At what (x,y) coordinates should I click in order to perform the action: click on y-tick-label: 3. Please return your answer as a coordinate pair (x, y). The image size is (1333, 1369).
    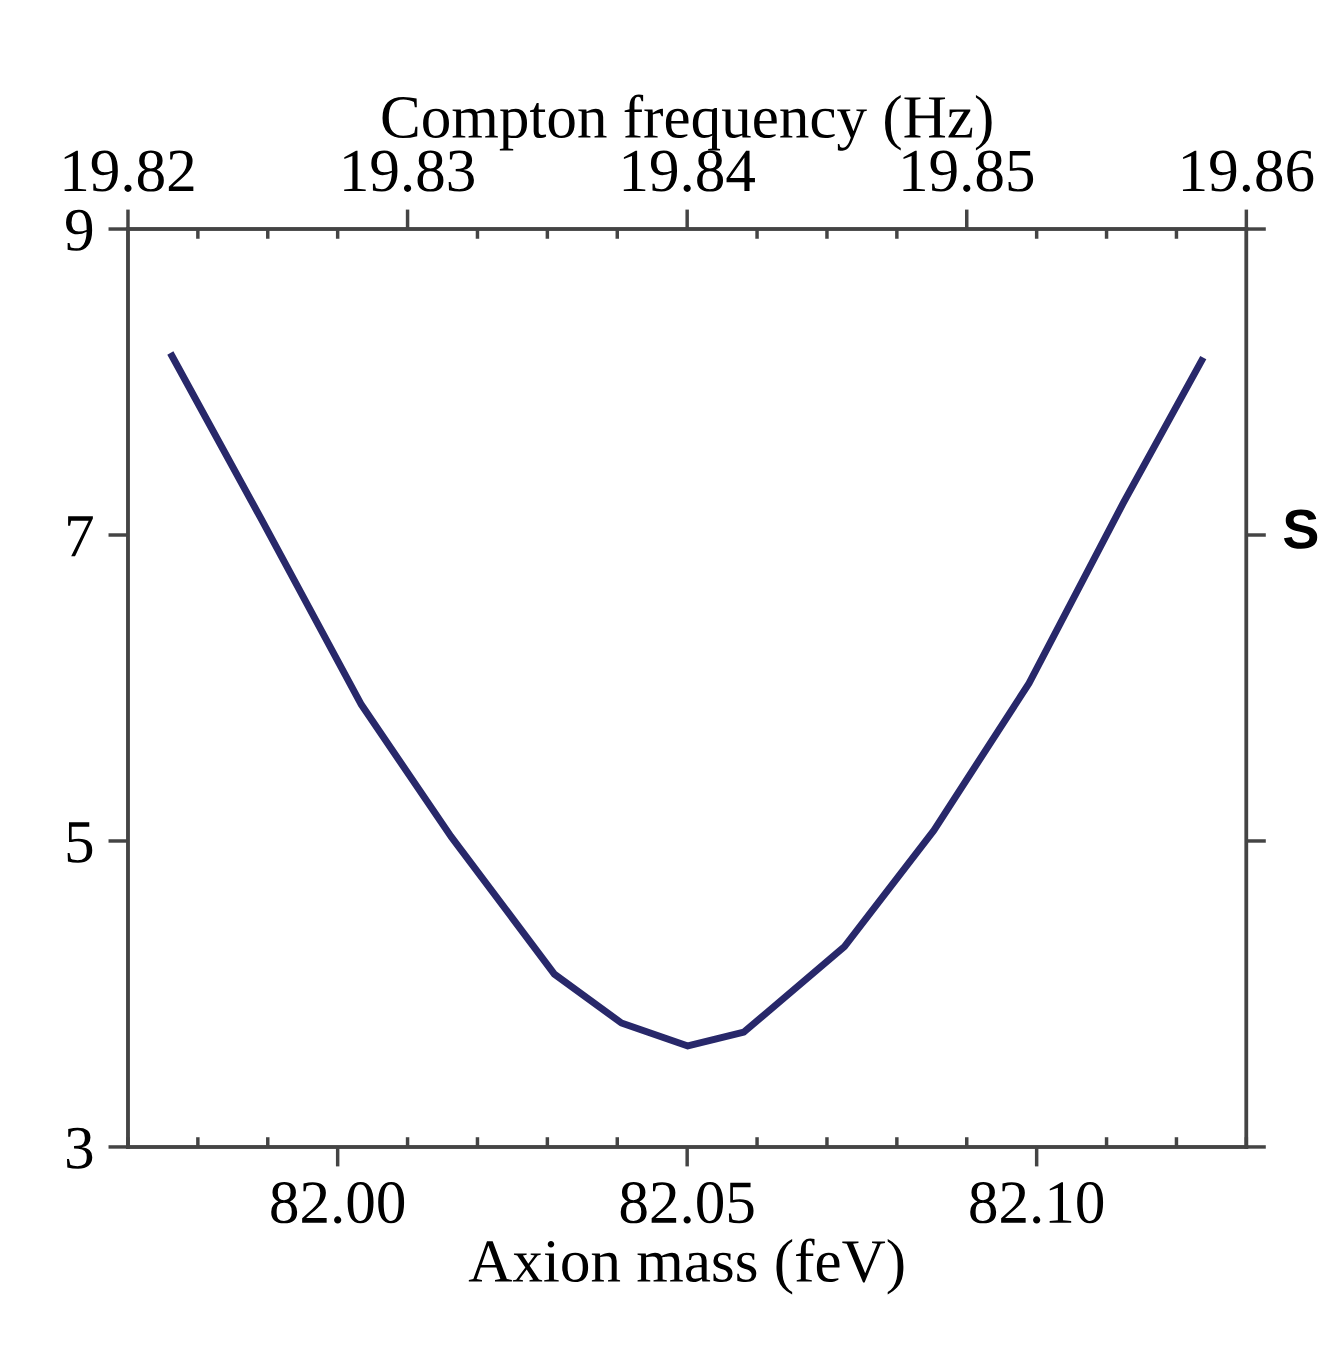
    Looking at the image, I should click on (80, 1148).